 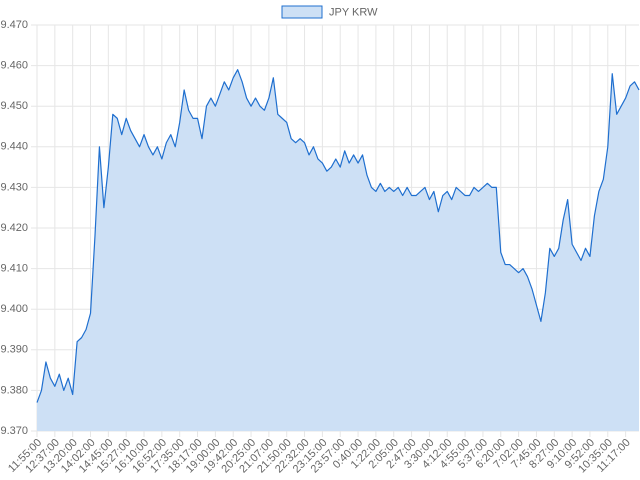 I want to click on legend-label: JPY KRW, so click(x=353, y=12).